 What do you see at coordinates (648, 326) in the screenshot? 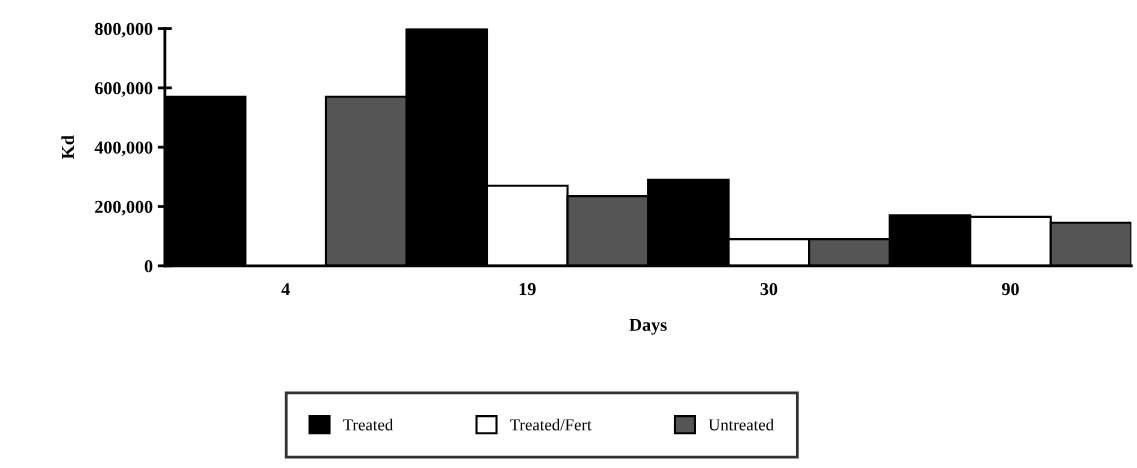
I see `x-axis-title: Days` at bounding box center [648, 326].